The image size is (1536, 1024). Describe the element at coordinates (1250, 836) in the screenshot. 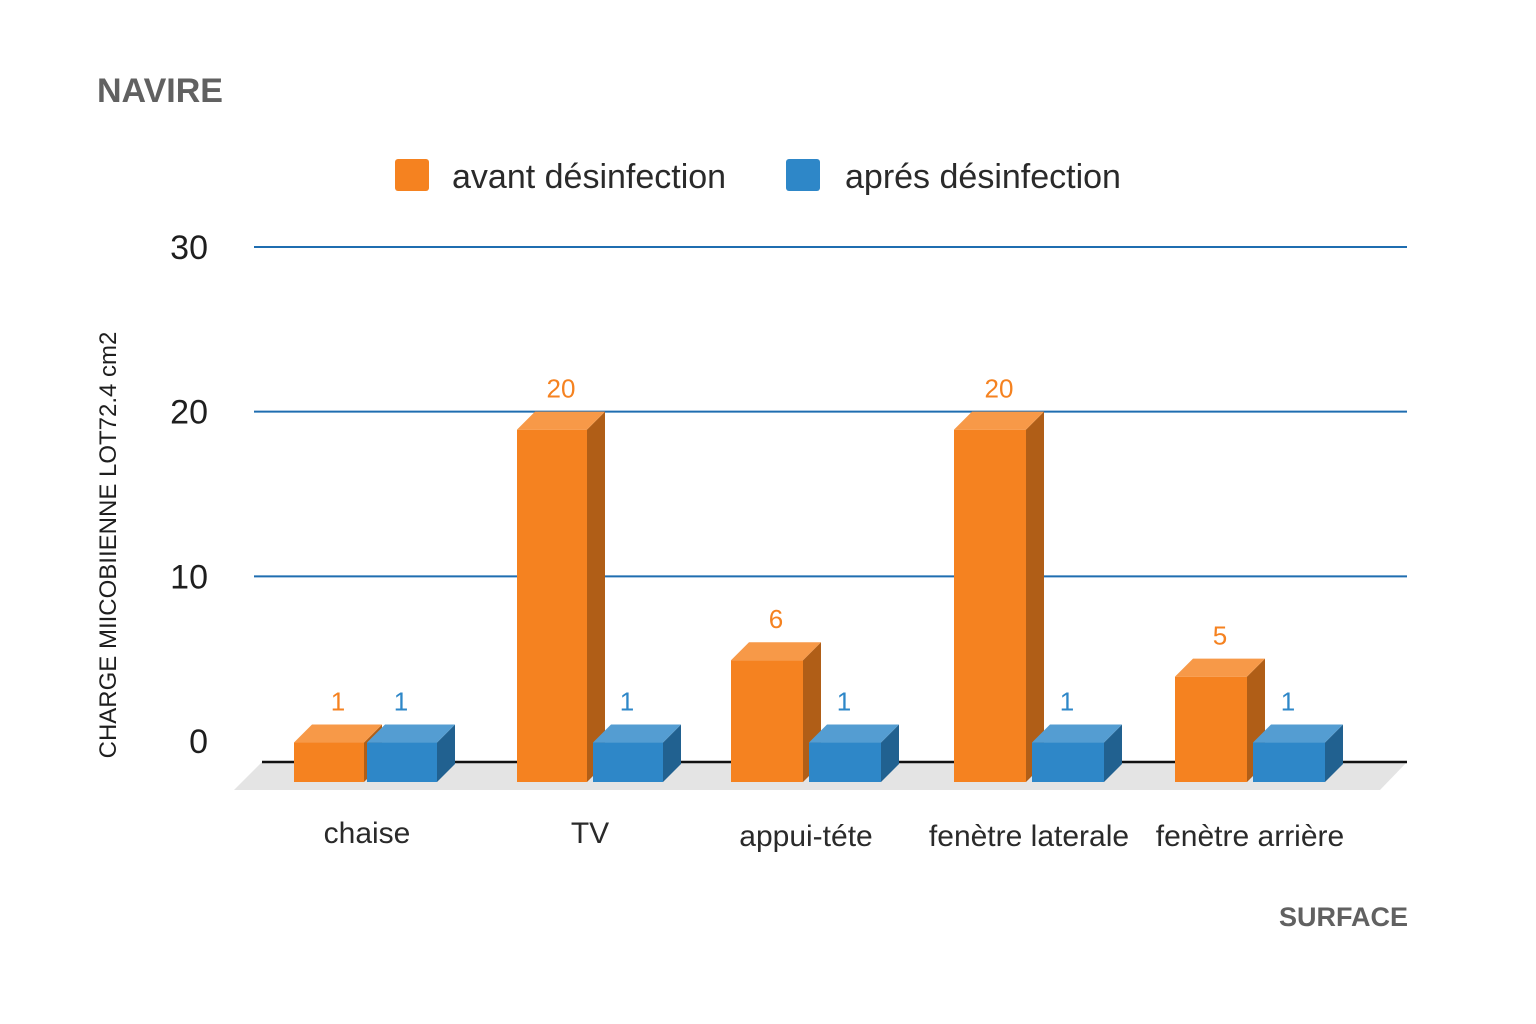

I see `x-tick-label-4: fenètre arrière` at that location.